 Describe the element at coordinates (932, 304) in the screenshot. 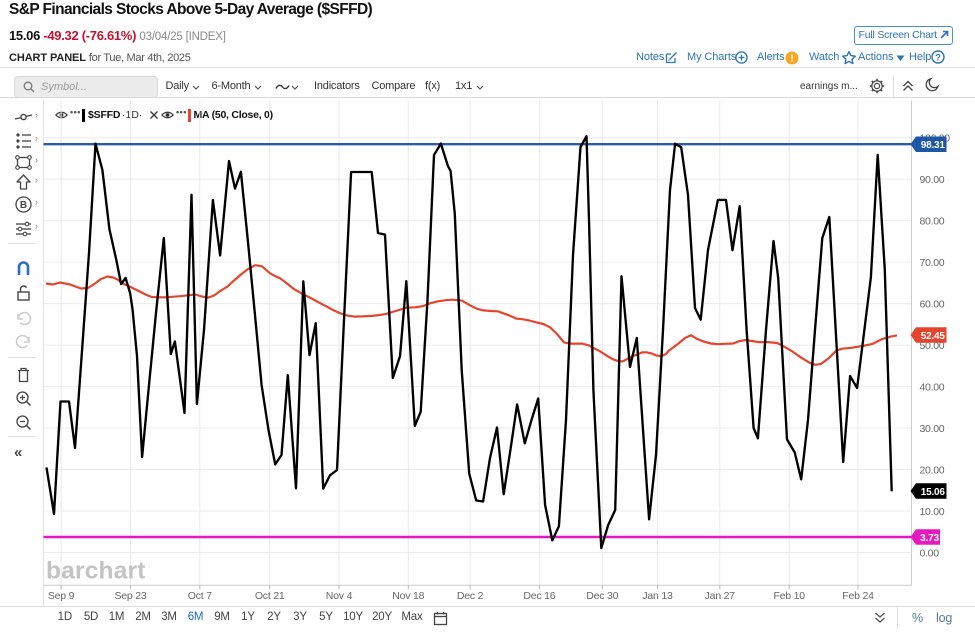

I see `svg-text: 60.00` at that location.